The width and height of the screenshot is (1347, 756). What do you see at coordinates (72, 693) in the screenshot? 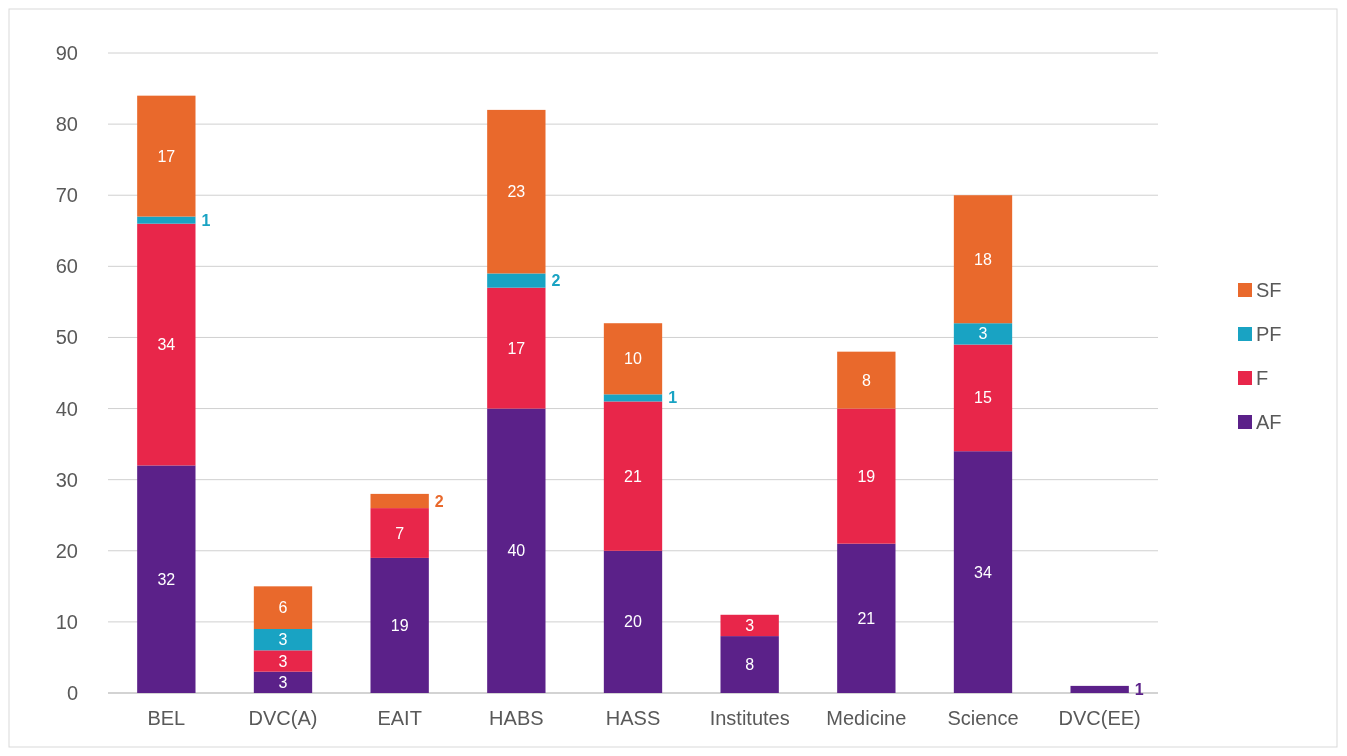
I see `y-tick-label: 0` at bounding box center [72, 693].